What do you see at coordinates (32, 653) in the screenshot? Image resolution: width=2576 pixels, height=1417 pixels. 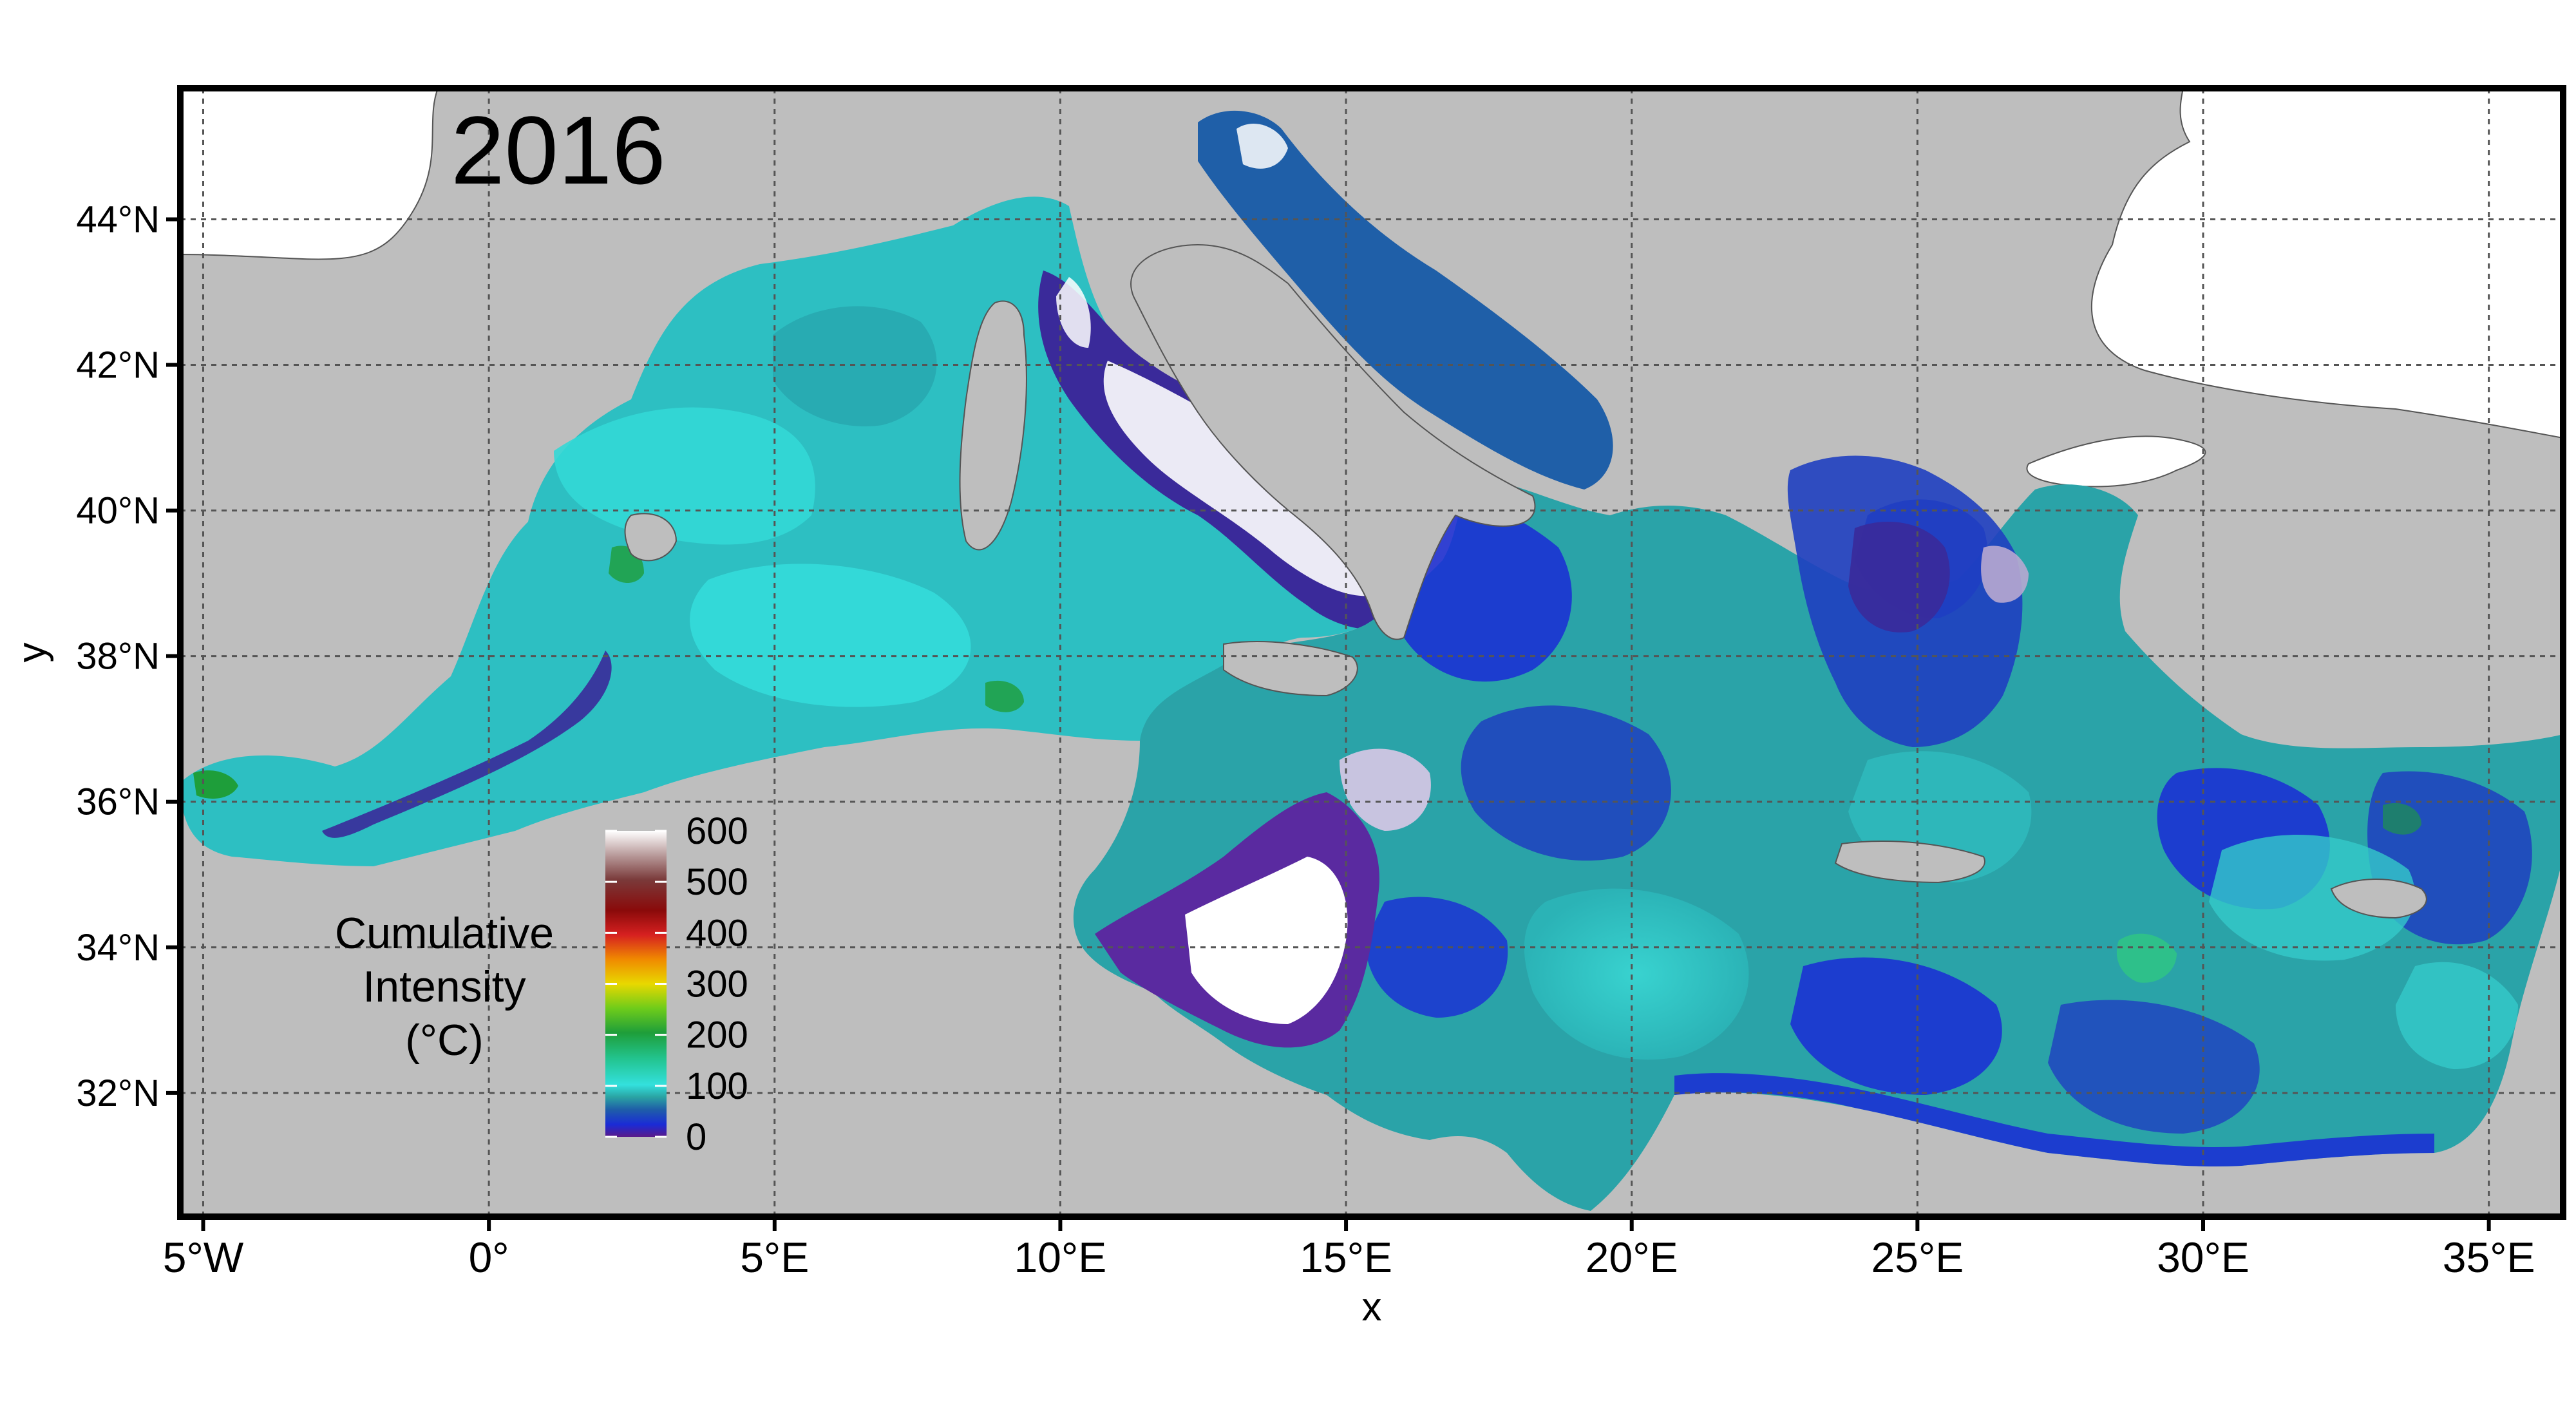 I see `y-axis-title: y` at bounding box center [32, 653].